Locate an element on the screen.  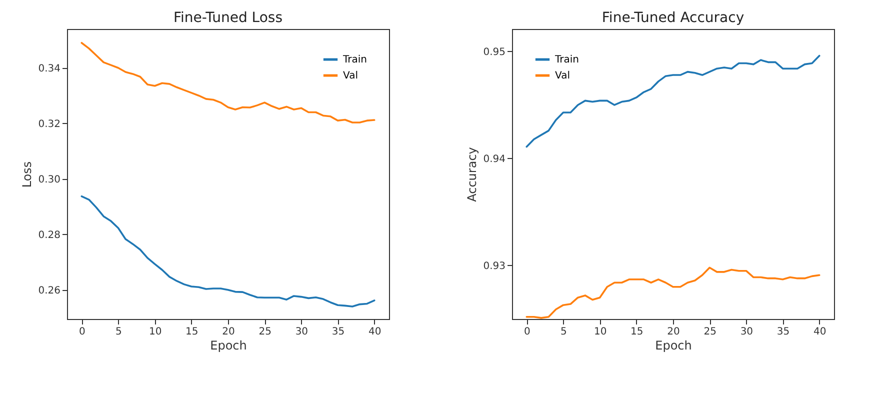
y-axis-title: Accuracy is located at coordinates (472, 174).